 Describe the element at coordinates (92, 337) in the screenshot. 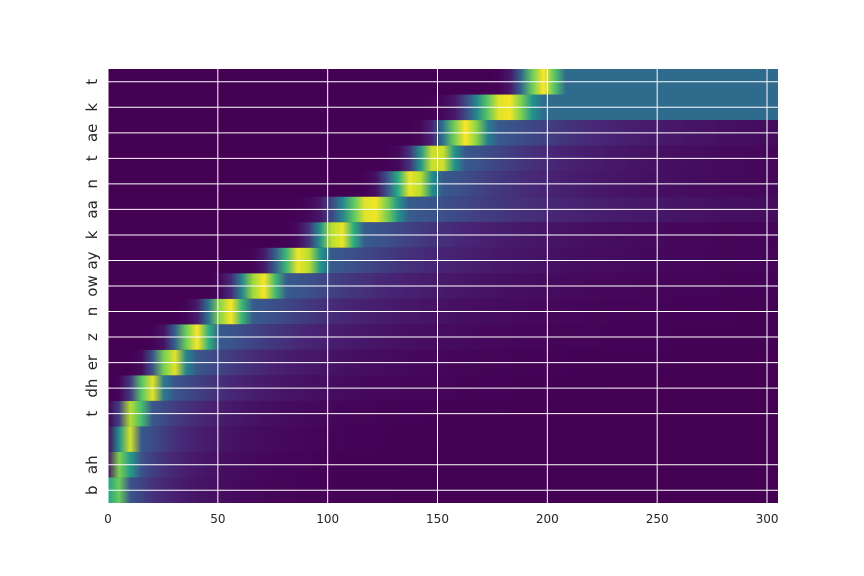

I see `y-tick-label: z` at that location.